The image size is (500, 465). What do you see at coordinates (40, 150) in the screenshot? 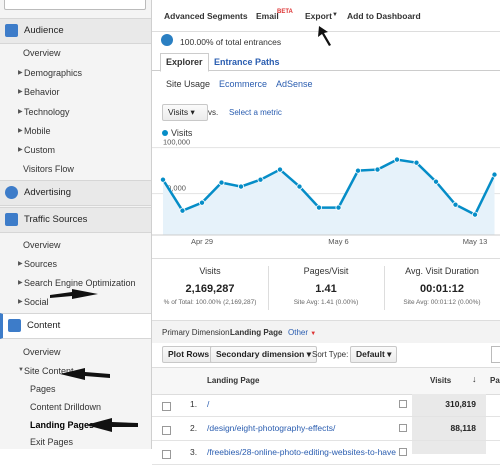
I see `nav-item: Custom` at bounding box center [40, 150].